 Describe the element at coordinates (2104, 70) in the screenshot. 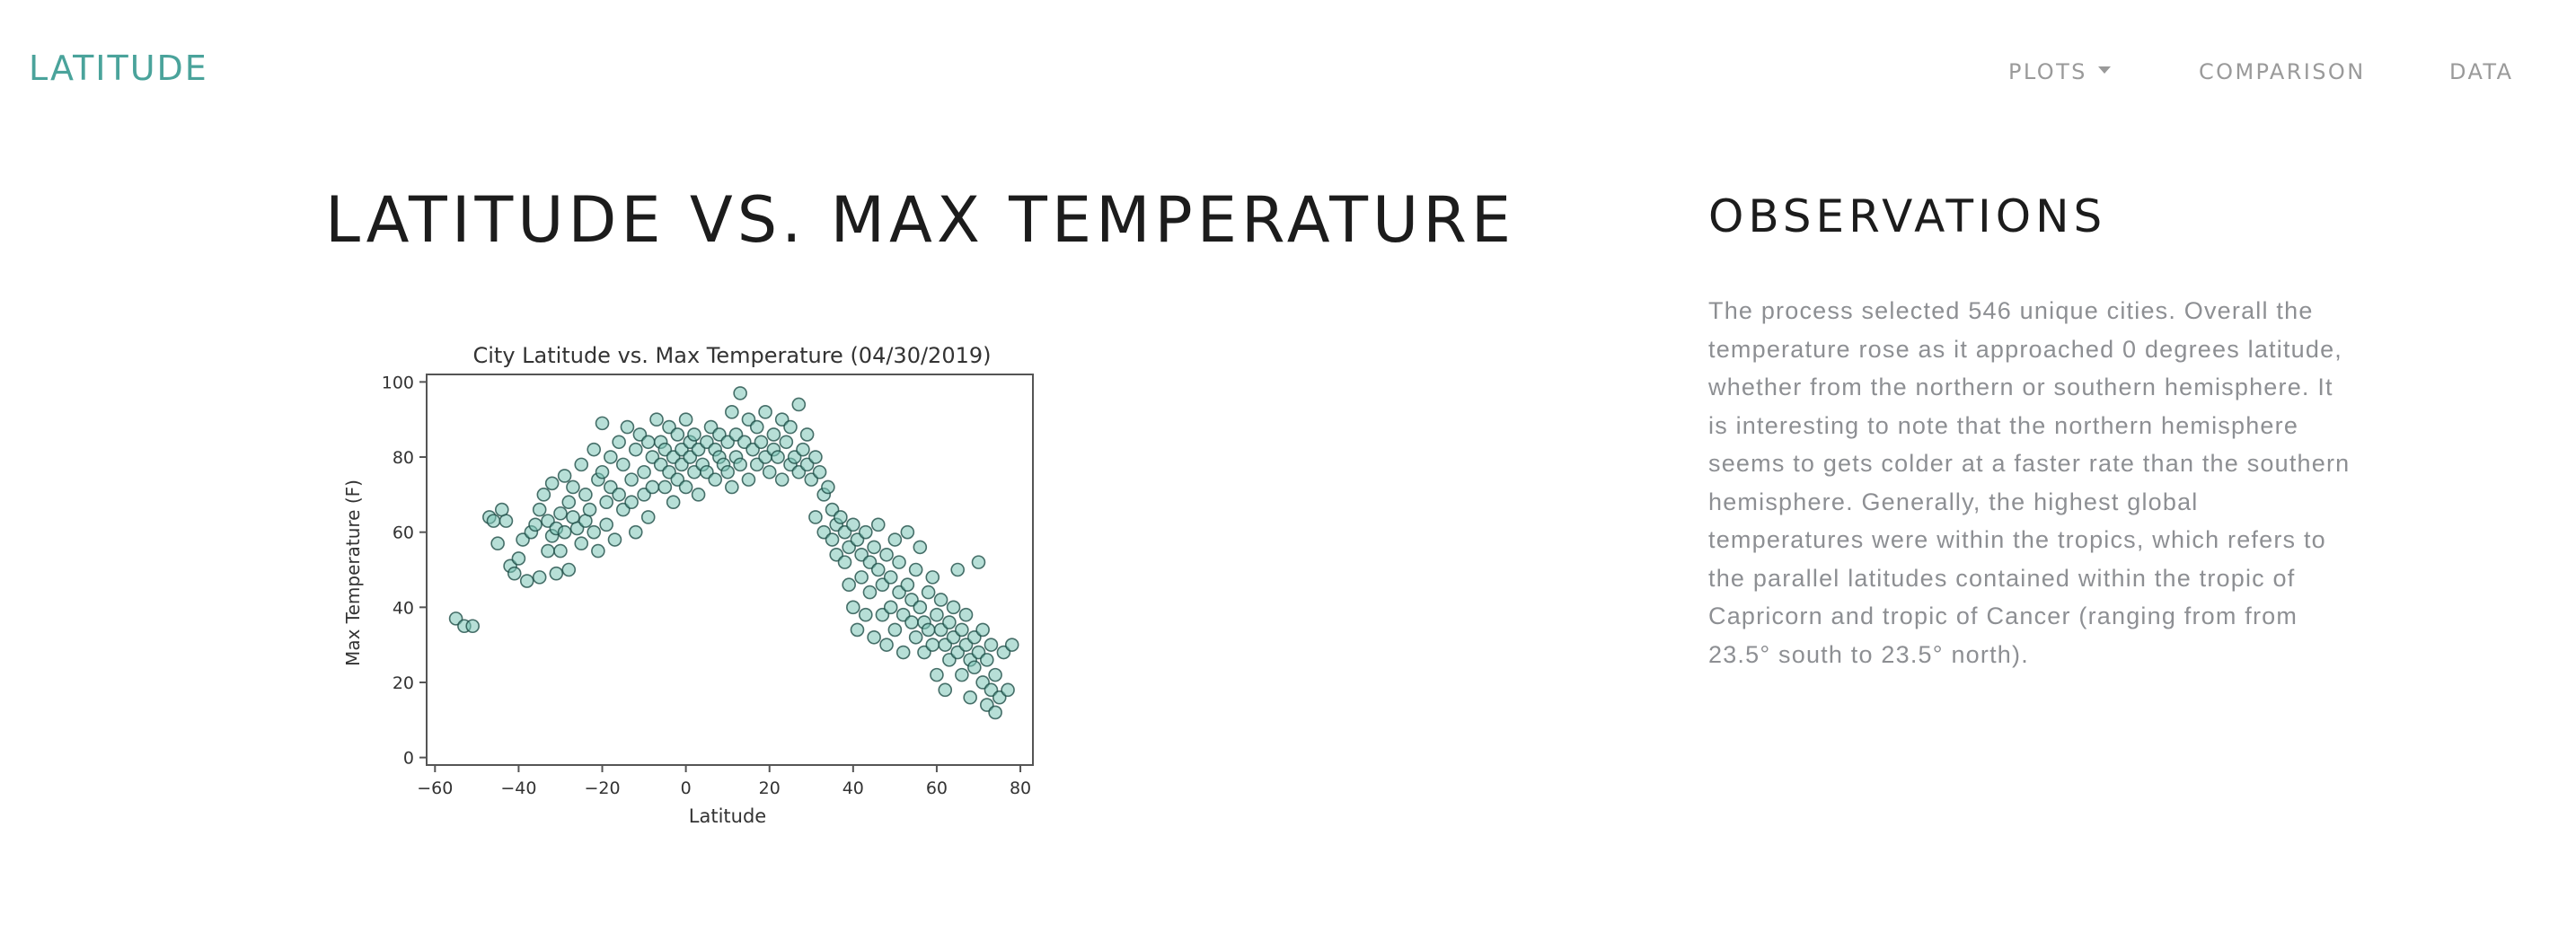

I see `caret-down-icon` at that location.